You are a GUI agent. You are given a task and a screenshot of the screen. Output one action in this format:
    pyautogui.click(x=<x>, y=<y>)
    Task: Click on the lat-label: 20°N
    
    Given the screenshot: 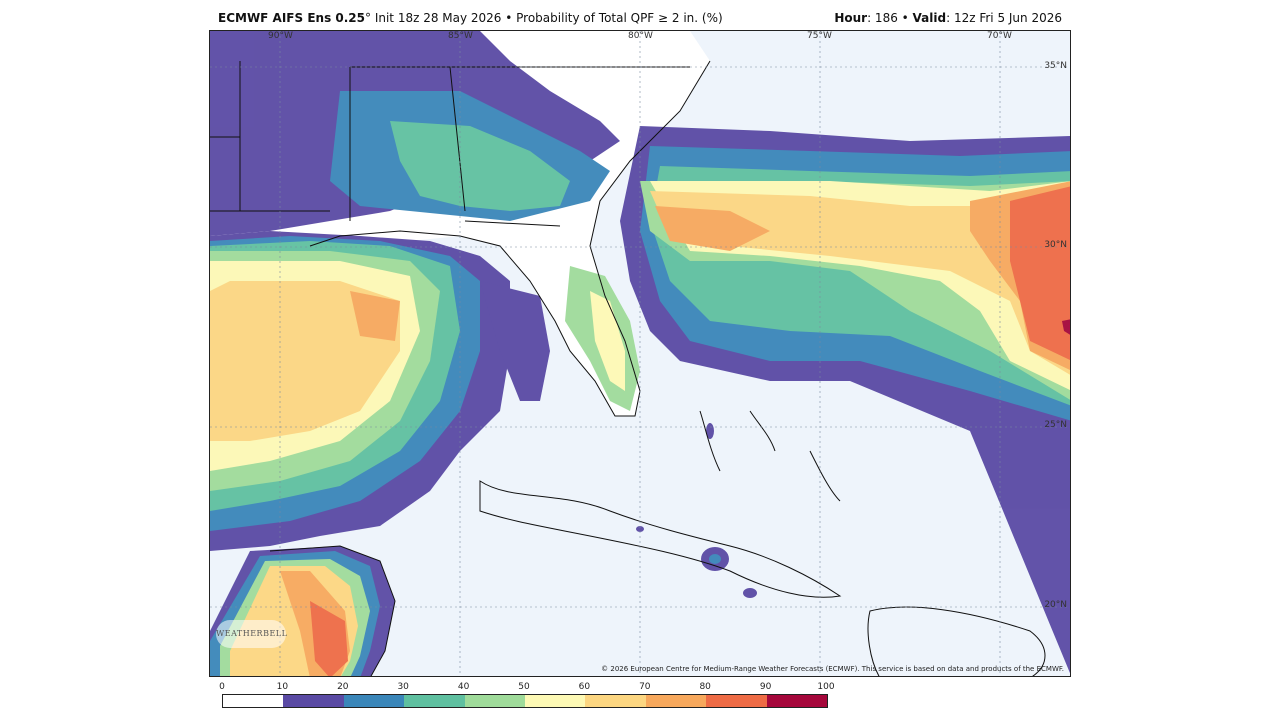 What is the action you would take?
    pyautogui.click(x=1055, y=605)
    